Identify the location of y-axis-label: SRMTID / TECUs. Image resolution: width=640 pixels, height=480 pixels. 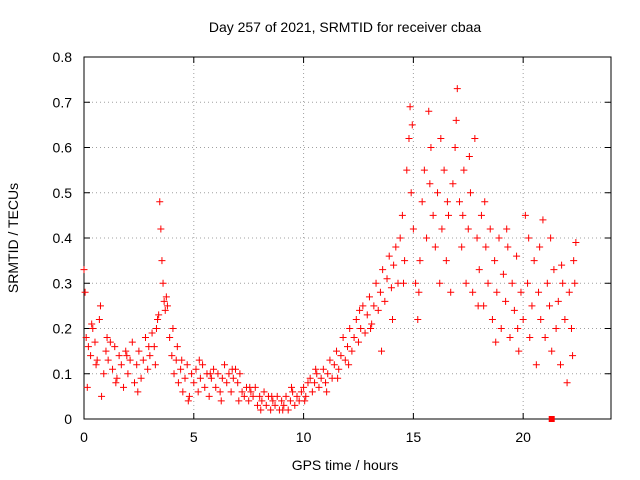
(13, 238).